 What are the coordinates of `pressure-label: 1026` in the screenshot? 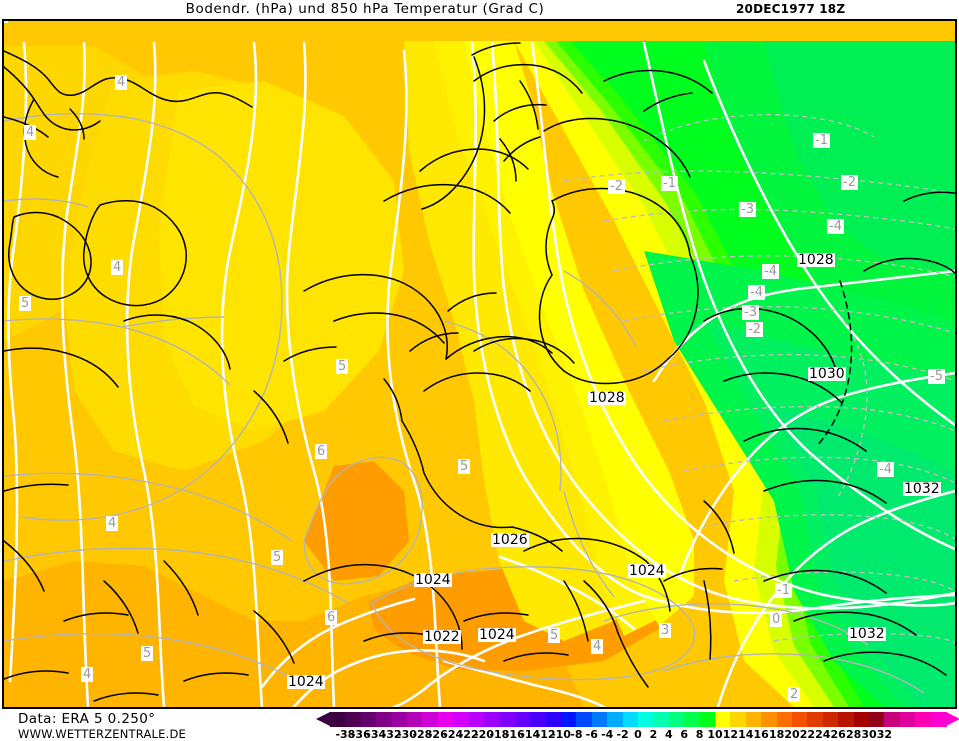 It's located at (510, 540).